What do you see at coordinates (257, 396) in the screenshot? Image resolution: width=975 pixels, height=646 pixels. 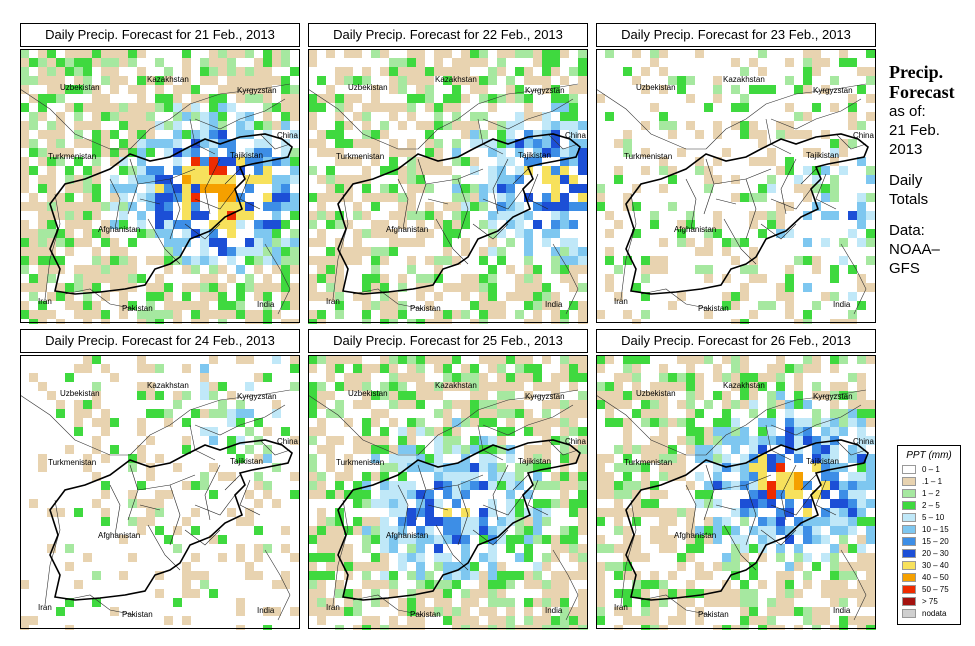 I see `label-kyrgyzstan: Kyrgyzstan` at bounding box center [257, 396].